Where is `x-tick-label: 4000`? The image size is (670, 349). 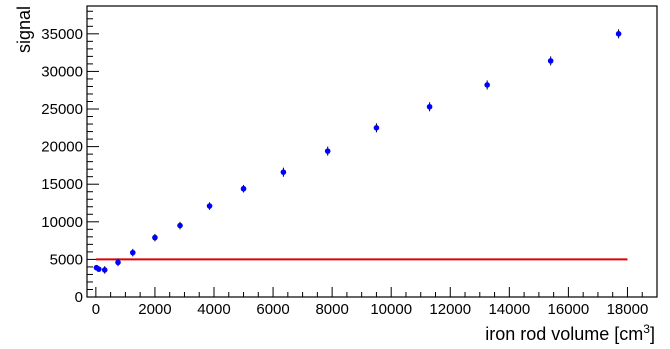 x-tick-label: 4000 is located at coordinates (213, 309).